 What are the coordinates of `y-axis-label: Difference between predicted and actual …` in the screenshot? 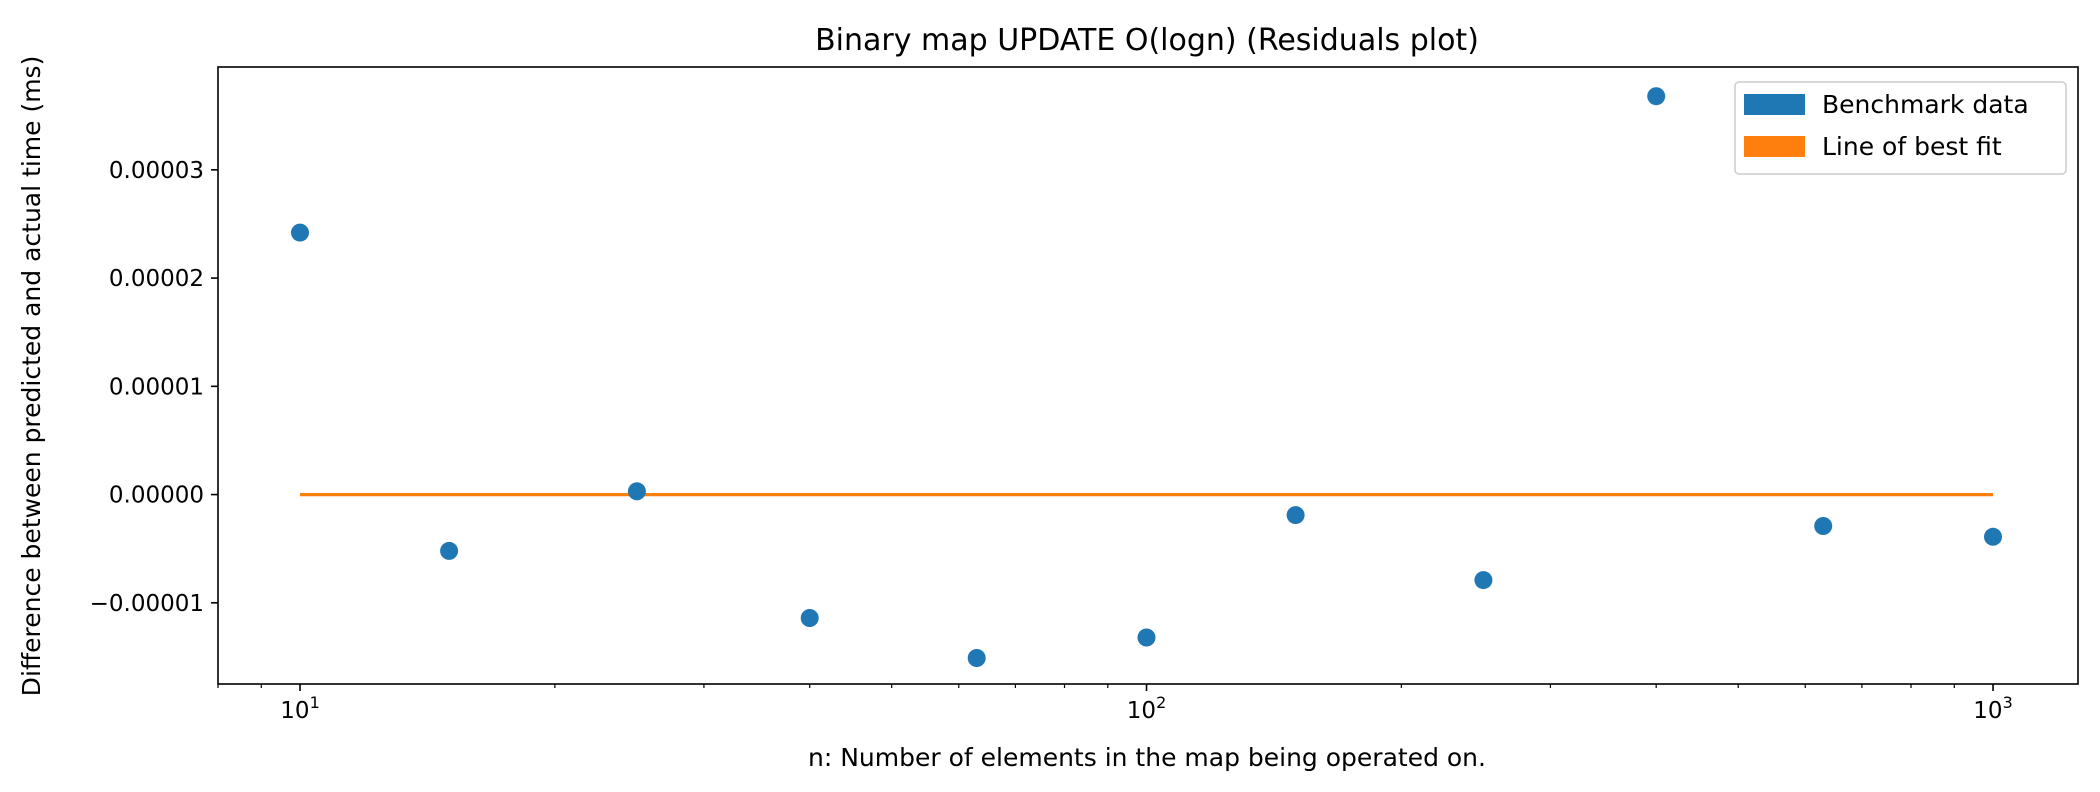 It's located at (31, 376).